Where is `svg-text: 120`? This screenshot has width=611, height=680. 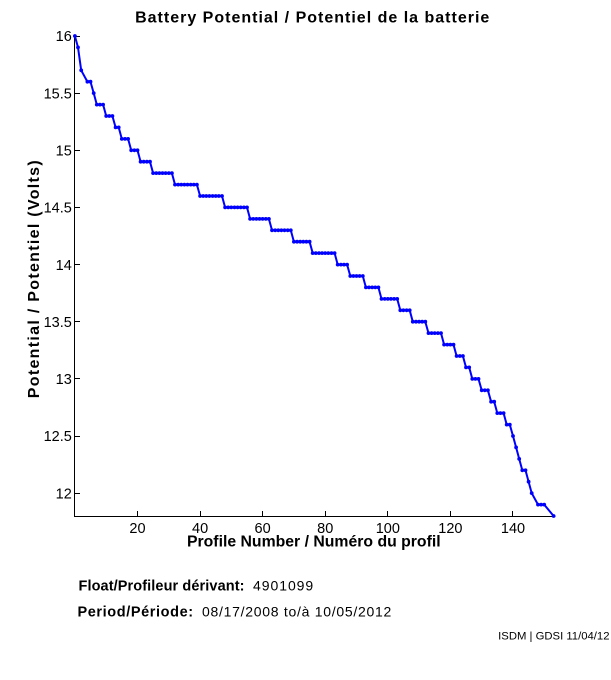 svg-text: 120 is located at coordinates (450, 529).